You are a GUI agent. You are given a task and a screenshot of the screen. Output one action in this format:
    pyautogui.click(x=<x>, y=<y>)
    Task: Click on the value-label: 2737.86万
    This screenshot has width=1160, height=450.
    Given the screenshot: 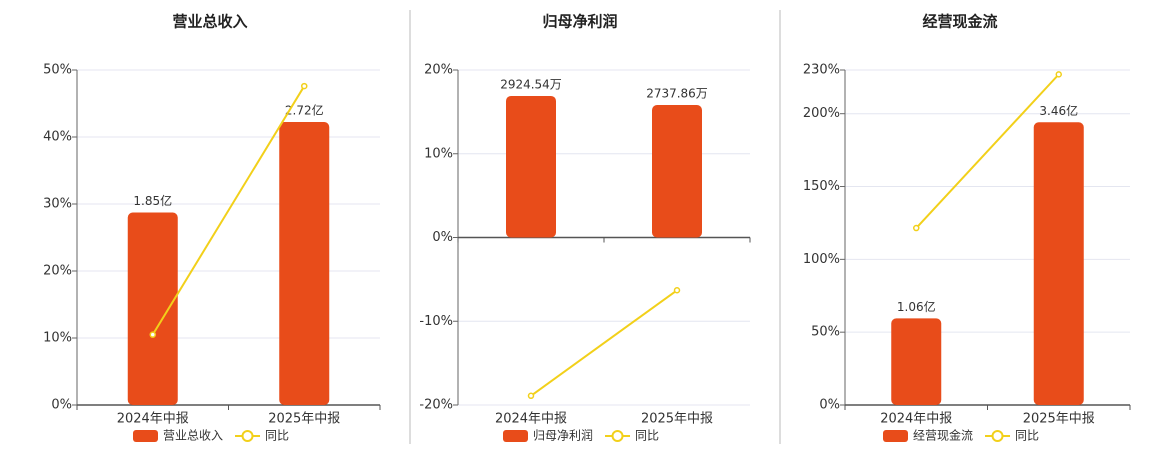 What is the action you would take?
    pyautogui.click(x=677, y=93)
    